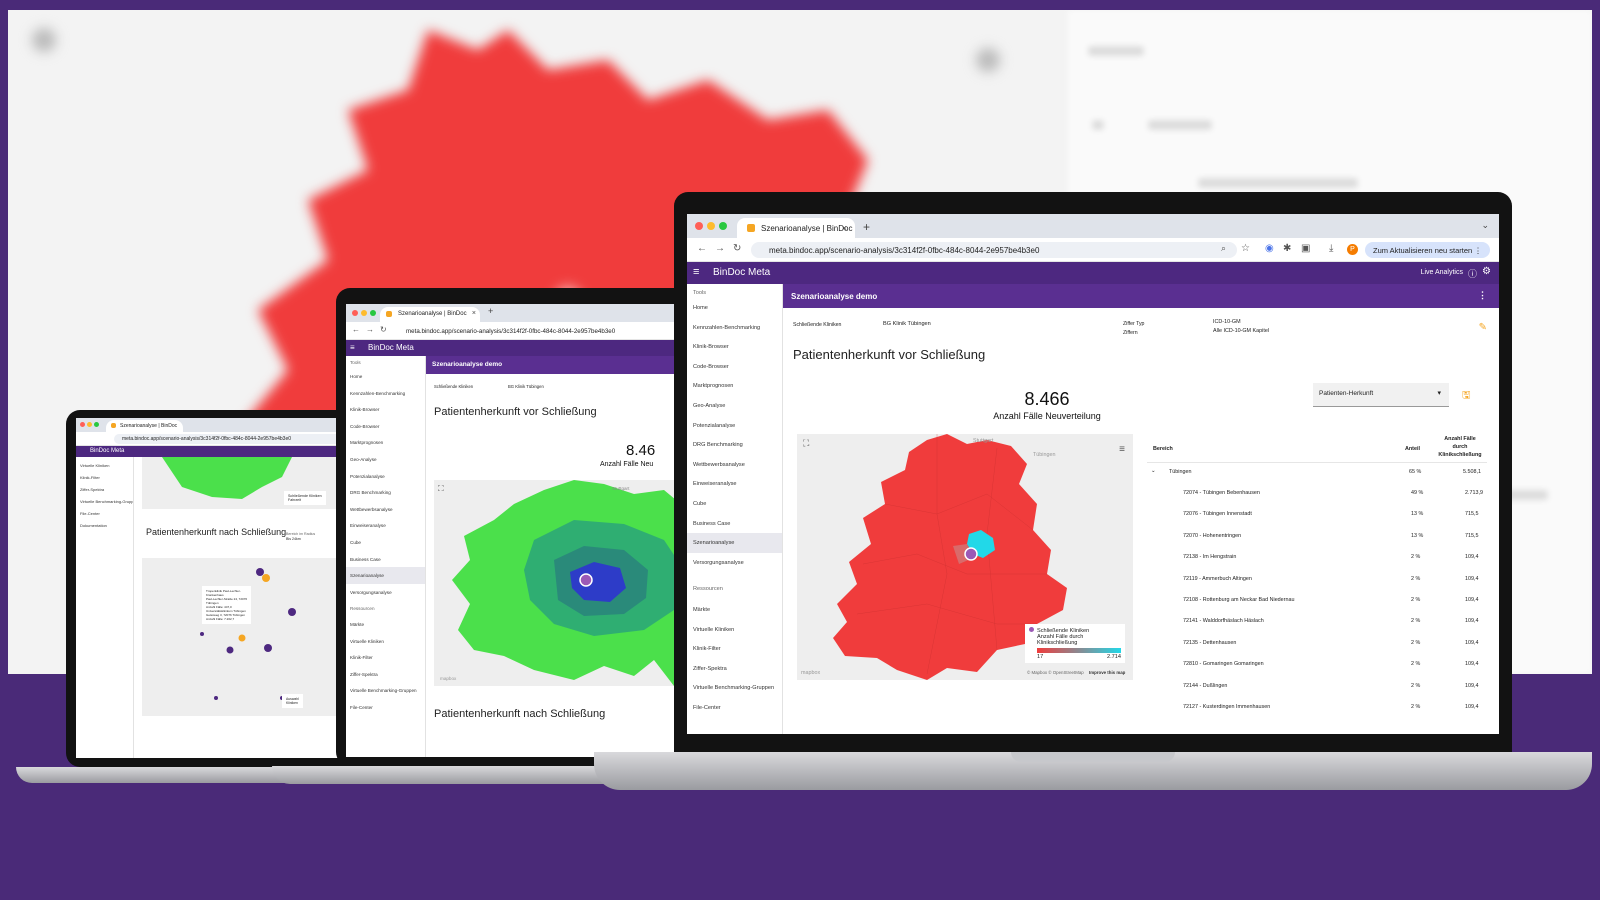  Describe the element at coordinates (1212, 535) in the screenshot. I see `row-name: 72070 - Hohenentringen` at that location.